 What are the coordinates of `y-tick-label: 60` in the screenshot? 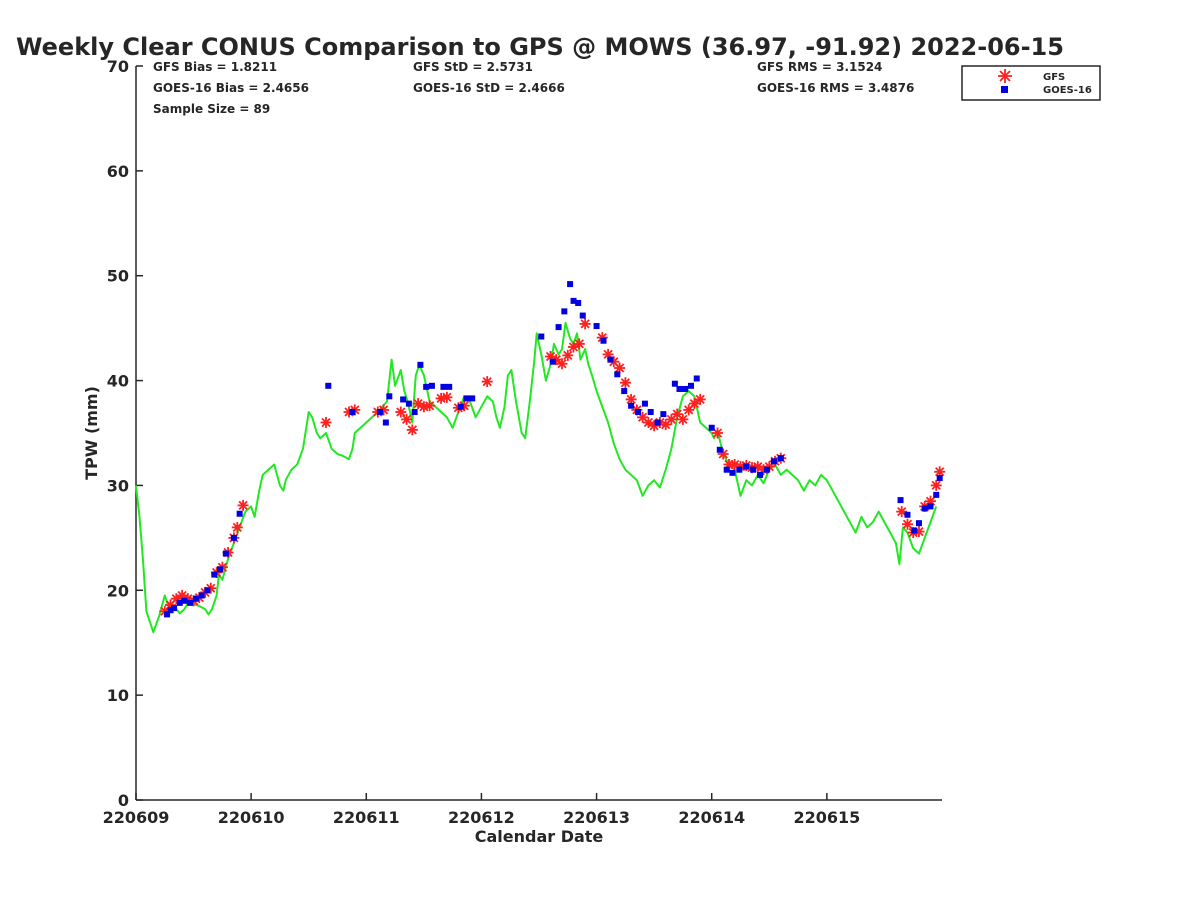 It's located at (118, 171).